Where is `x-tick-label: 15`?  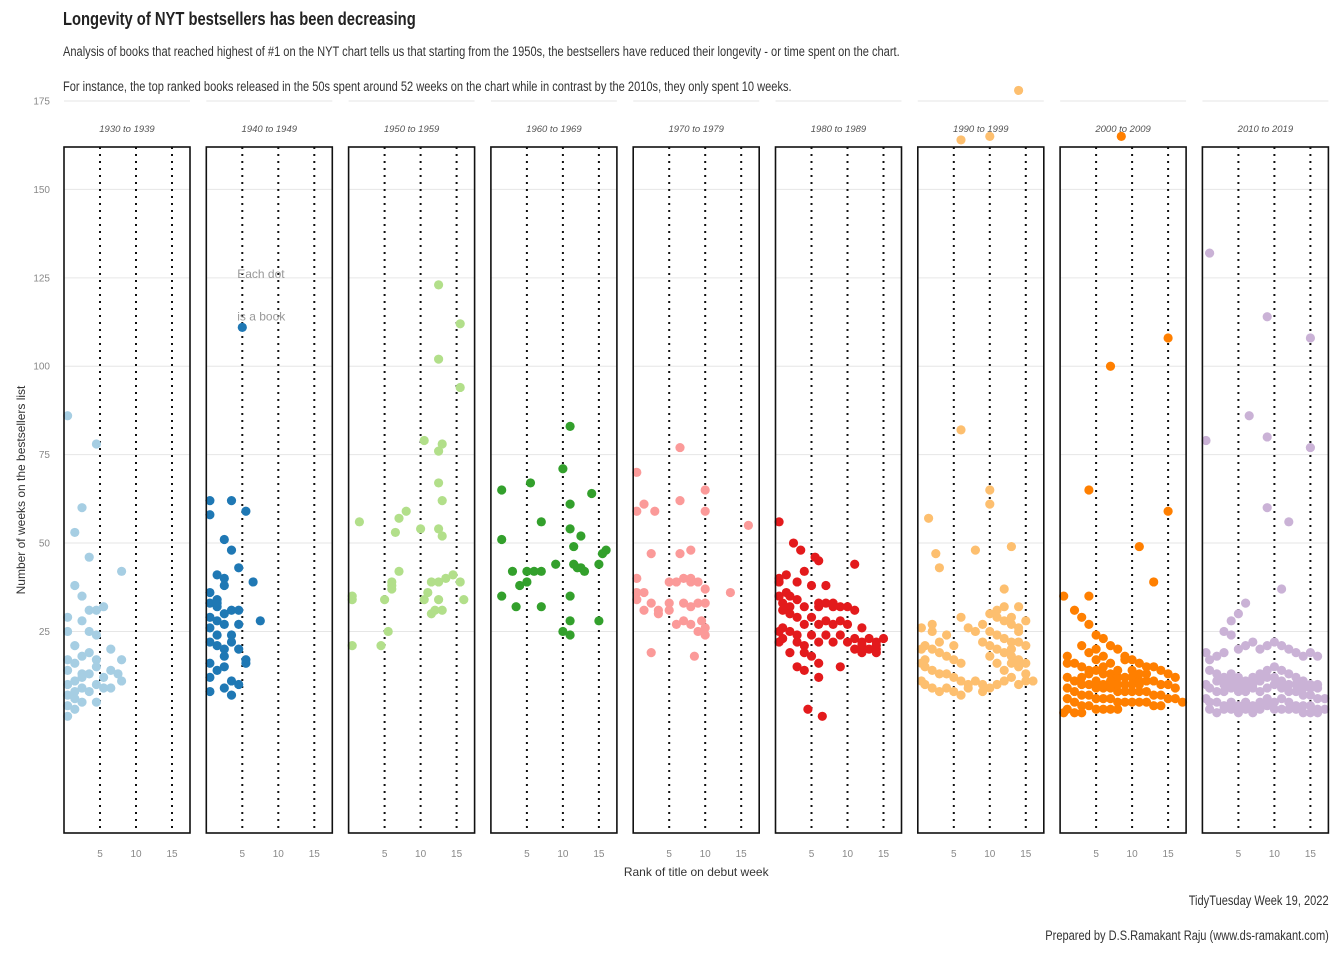 x-tick-label: 15 is located at coordinates (742, 854).